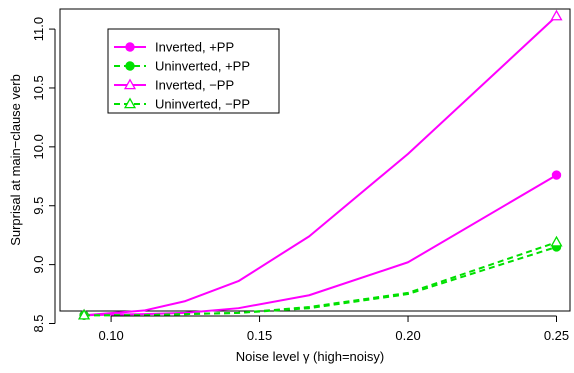 Image resolution: width=574 pixels, height=373 pixels. I want to click on x-tick-label: 0.20, so click(407, 335).